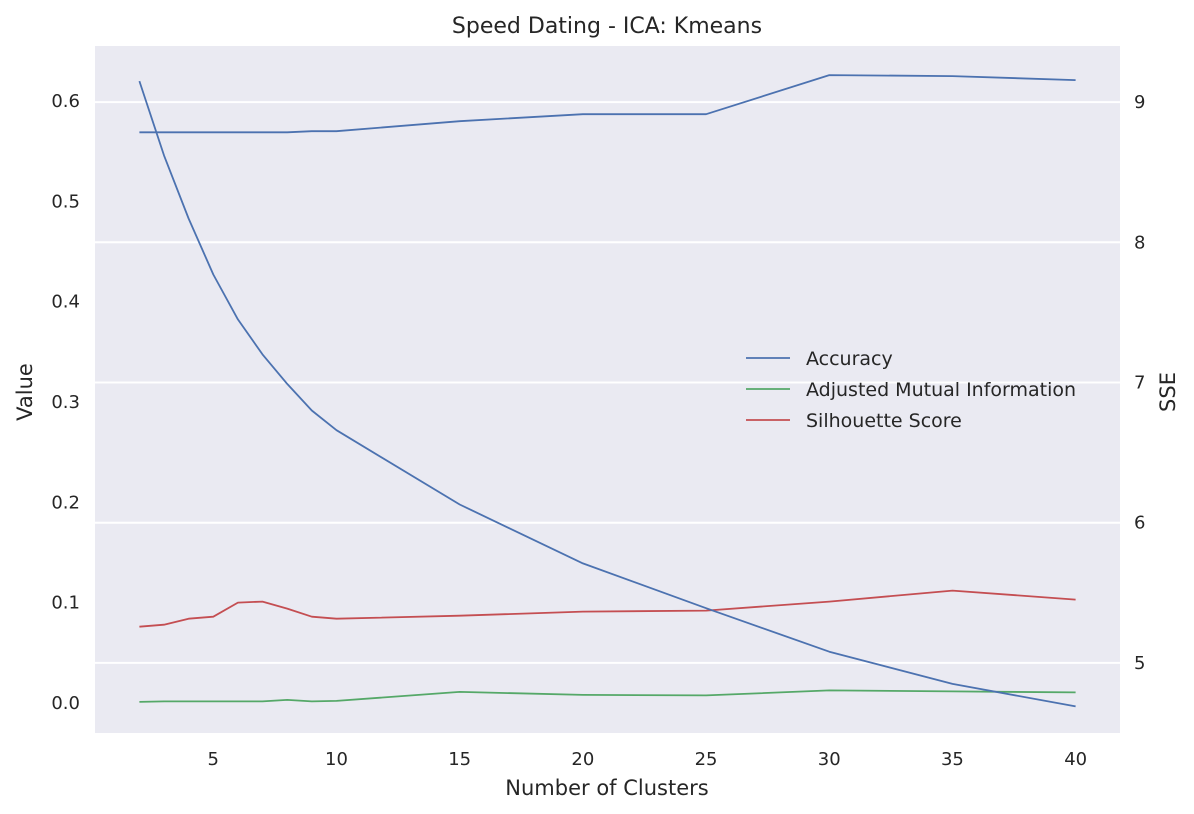  Describe the element at coordinates (582, 759) in the screenshot. I see `x-tick-label: 20` at that location.